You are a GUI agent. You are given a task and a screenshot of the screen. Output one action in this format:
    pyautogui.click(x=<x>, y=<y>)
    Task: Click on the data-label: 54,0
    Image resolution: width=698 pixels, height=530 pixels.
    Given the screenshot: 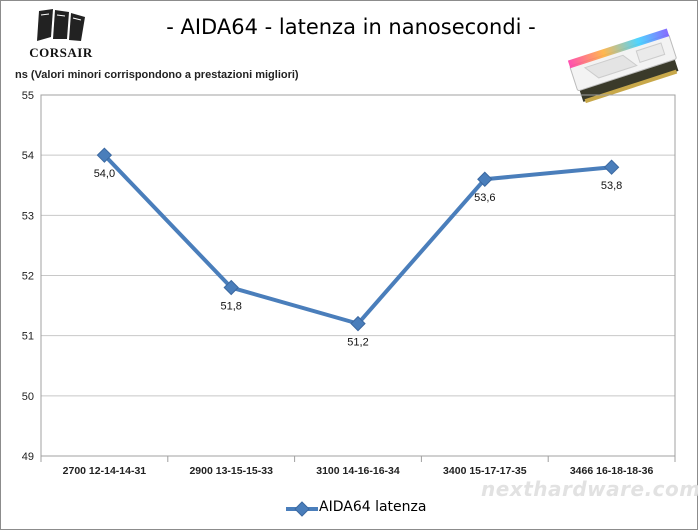 What is the action you would take?
    pyautogui.click(x=104, y=174)
    